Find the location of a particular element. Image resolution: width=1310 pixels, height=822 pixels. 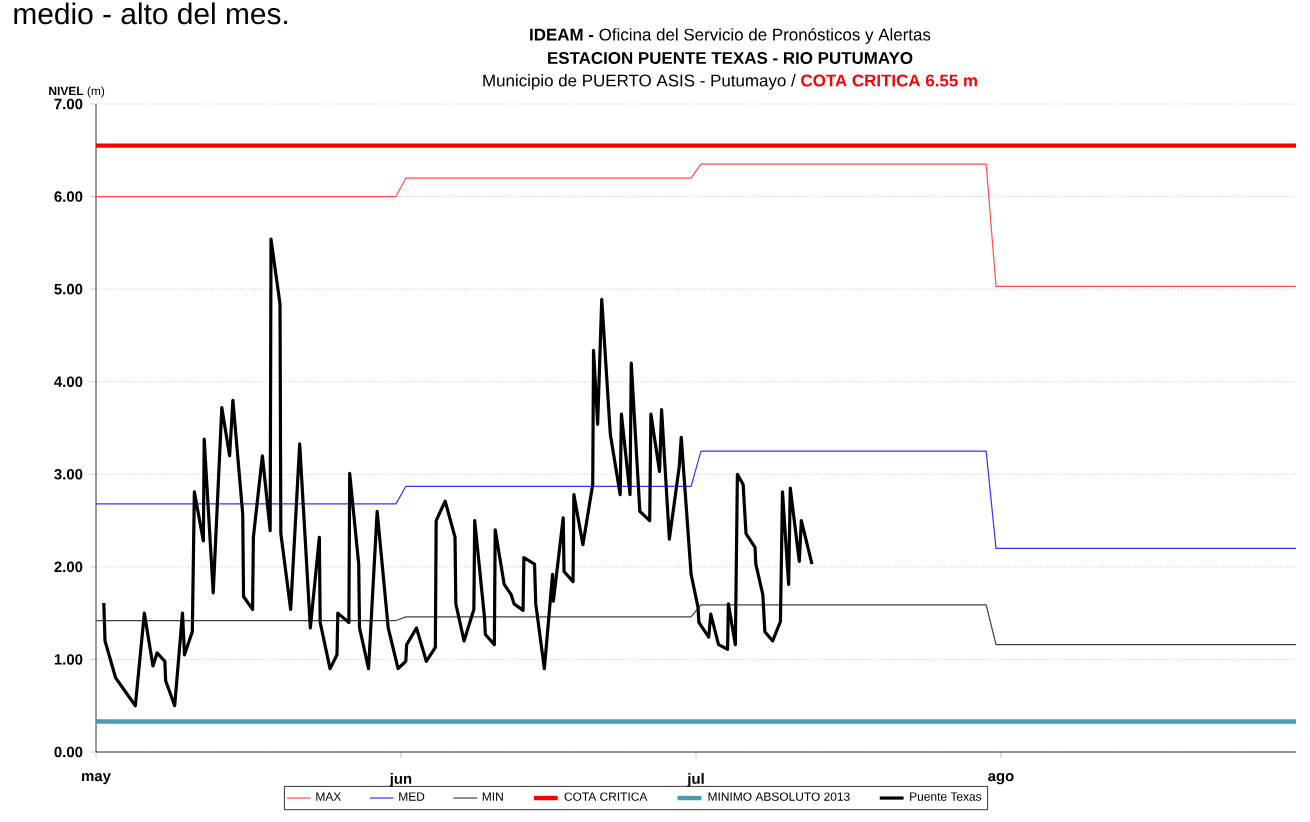

text: COTA CRITICA 6.55 m is located at coordinates (889, 80).